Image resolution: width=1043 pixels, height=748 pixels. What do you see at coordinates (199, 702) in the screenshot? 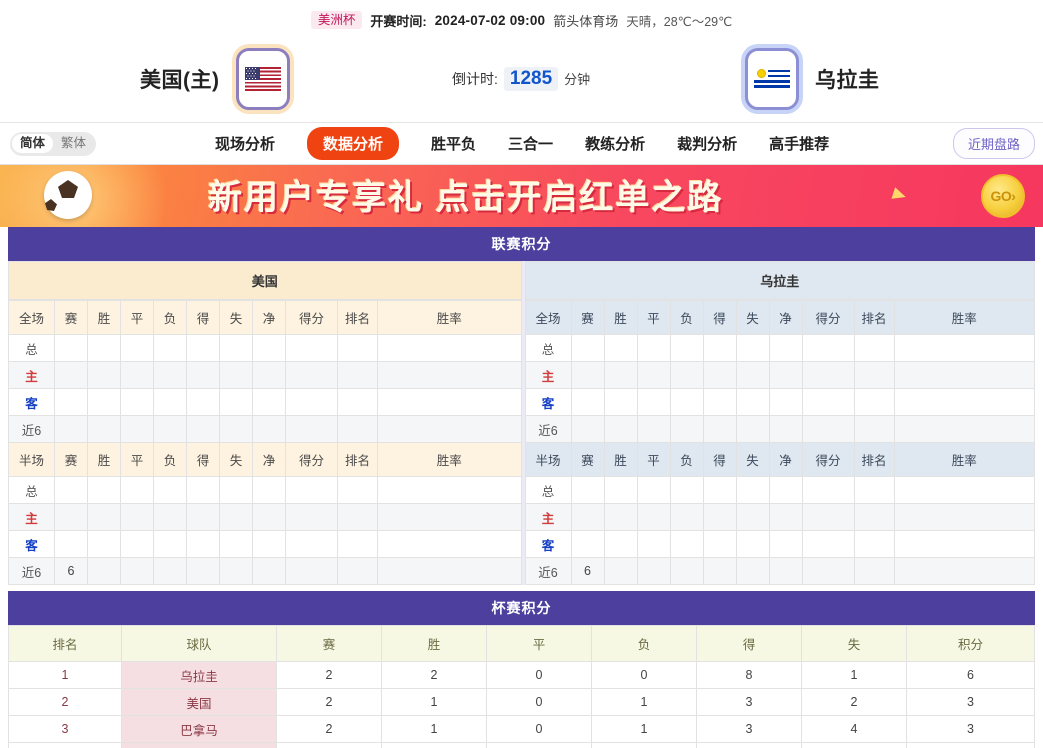
I see `cup-cell-team: 美国` at bounding box center [199, 702].